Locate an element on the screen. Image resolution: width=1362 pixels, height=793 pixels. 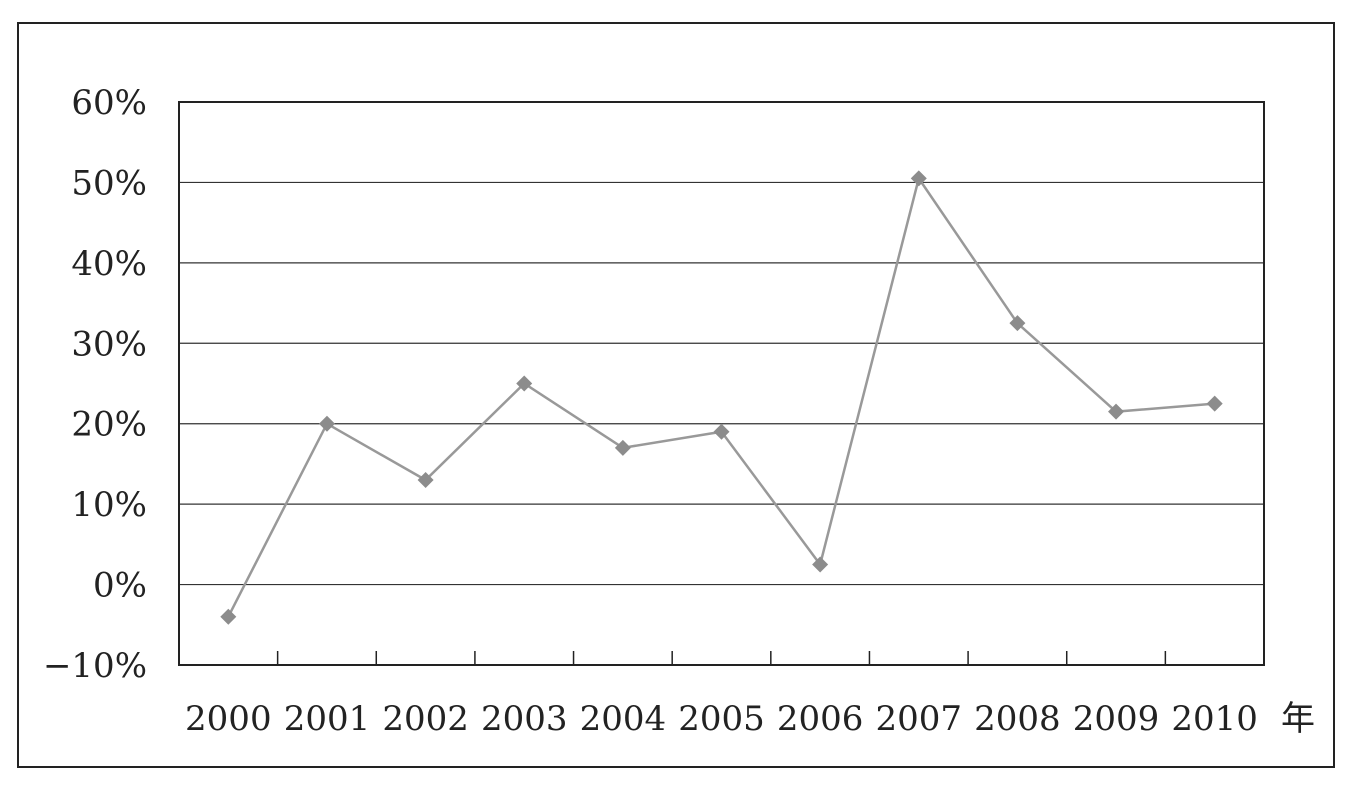
y-tick-label: 10% is located at coordinates (109, 505).